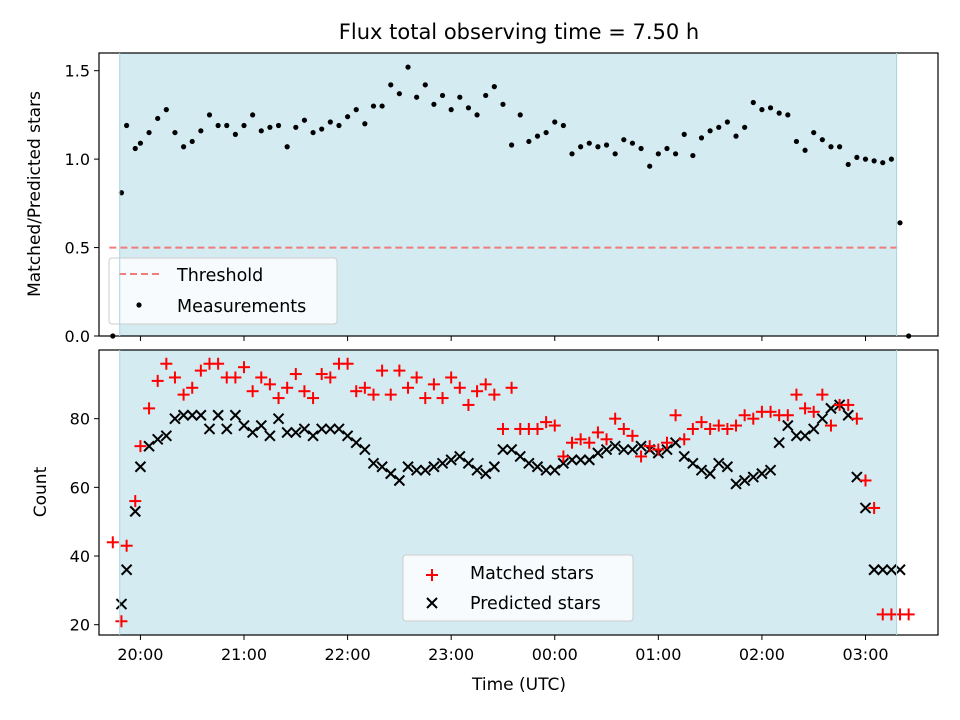 The width and height of the screenshot is (960, 720). Describe the element at coordinates (241, 307) in the screenshot. I see `legend-measurements-label: Measurements` at that location.